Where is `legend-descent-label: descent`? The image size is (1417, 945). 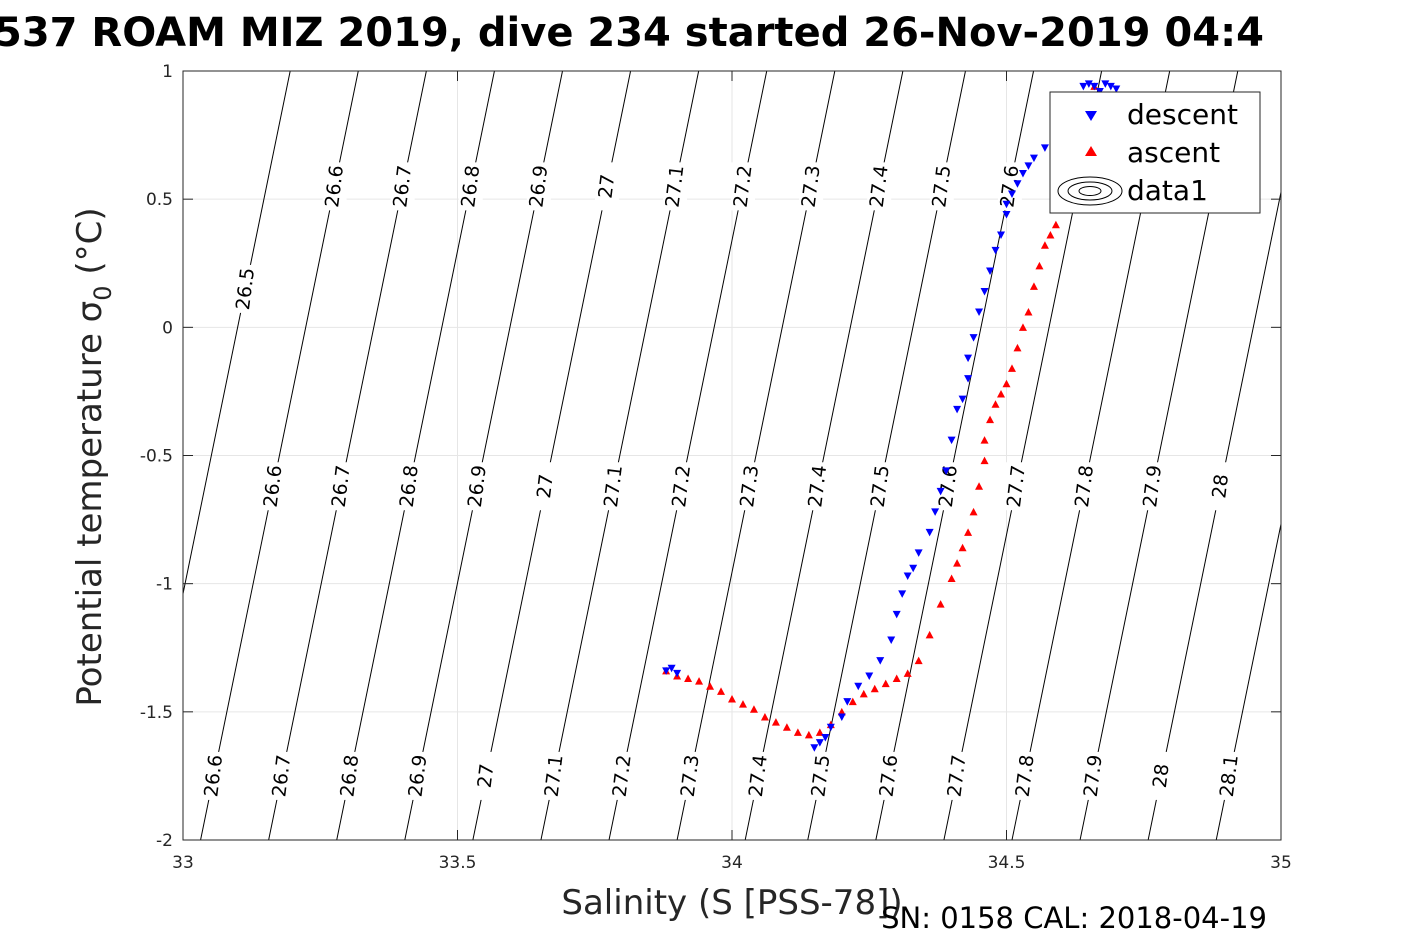 legend-descent-label: descent is located at coordinates (1182, 114).